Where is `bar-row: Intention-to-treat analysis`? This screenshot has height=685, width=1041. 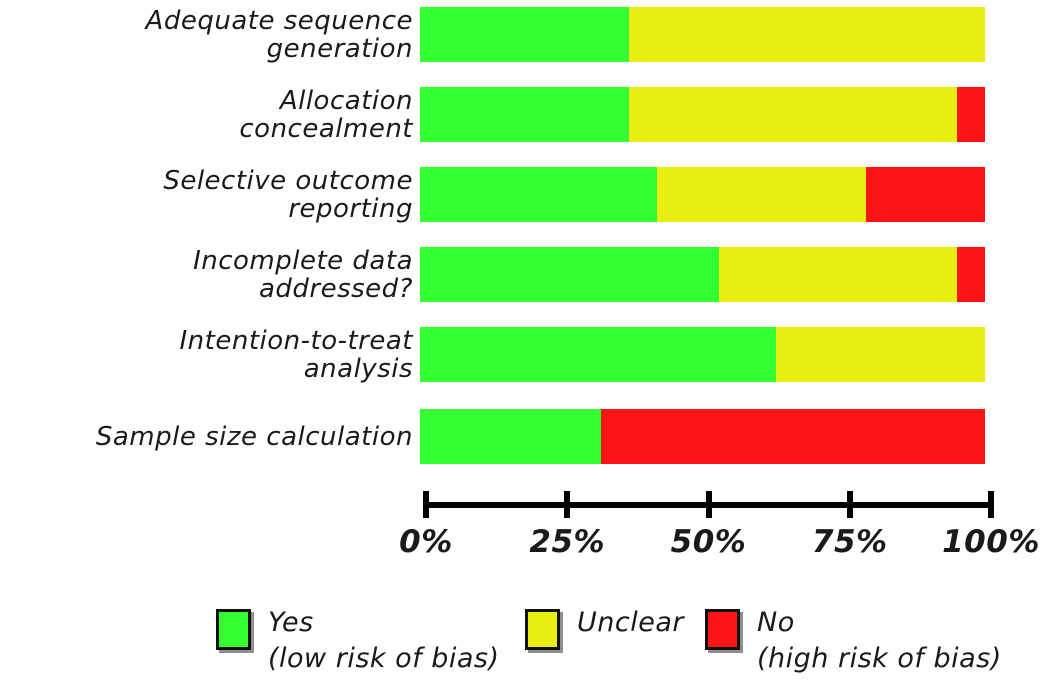 bar-row: Intention-to-treat analysis is located at coordinates (495, 354).